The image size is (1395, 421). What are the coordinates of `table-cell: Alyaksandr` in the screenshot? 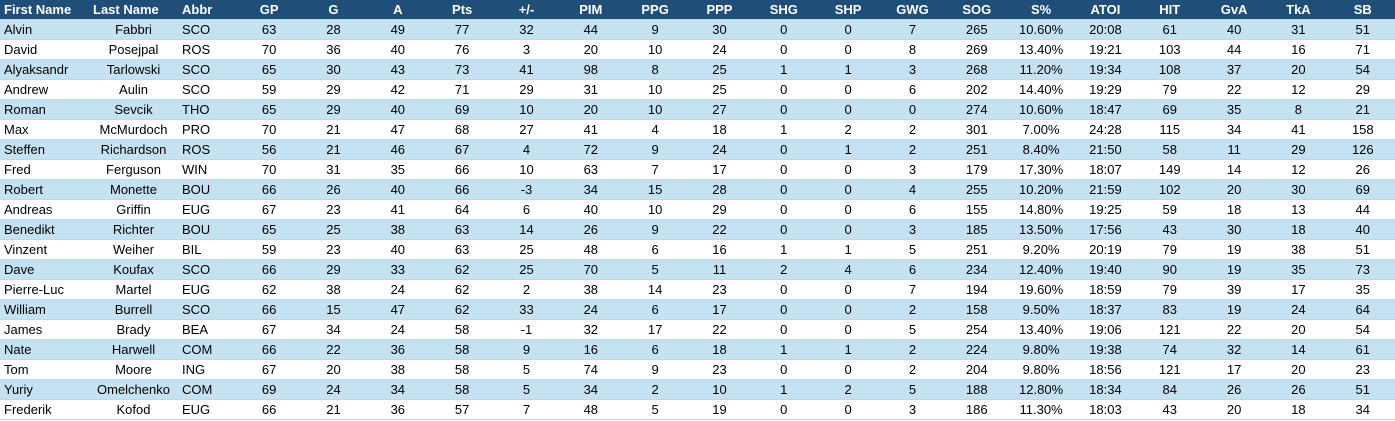 It's located at (44, 69).